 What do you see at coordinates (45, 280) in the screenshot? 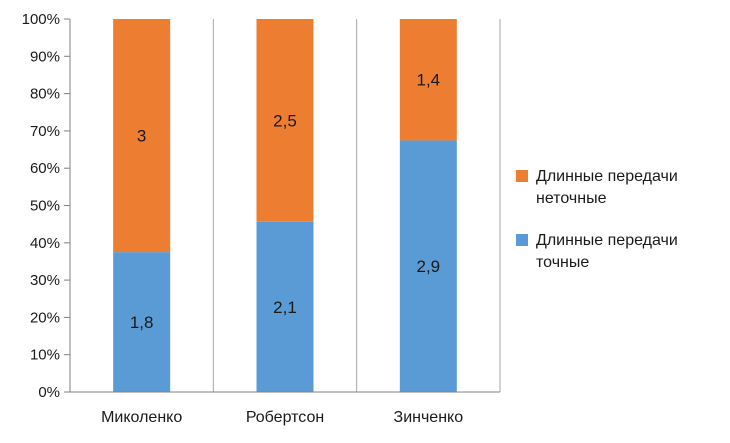
I see `y-tick-label: 30%` at bounding box center [45, 280].